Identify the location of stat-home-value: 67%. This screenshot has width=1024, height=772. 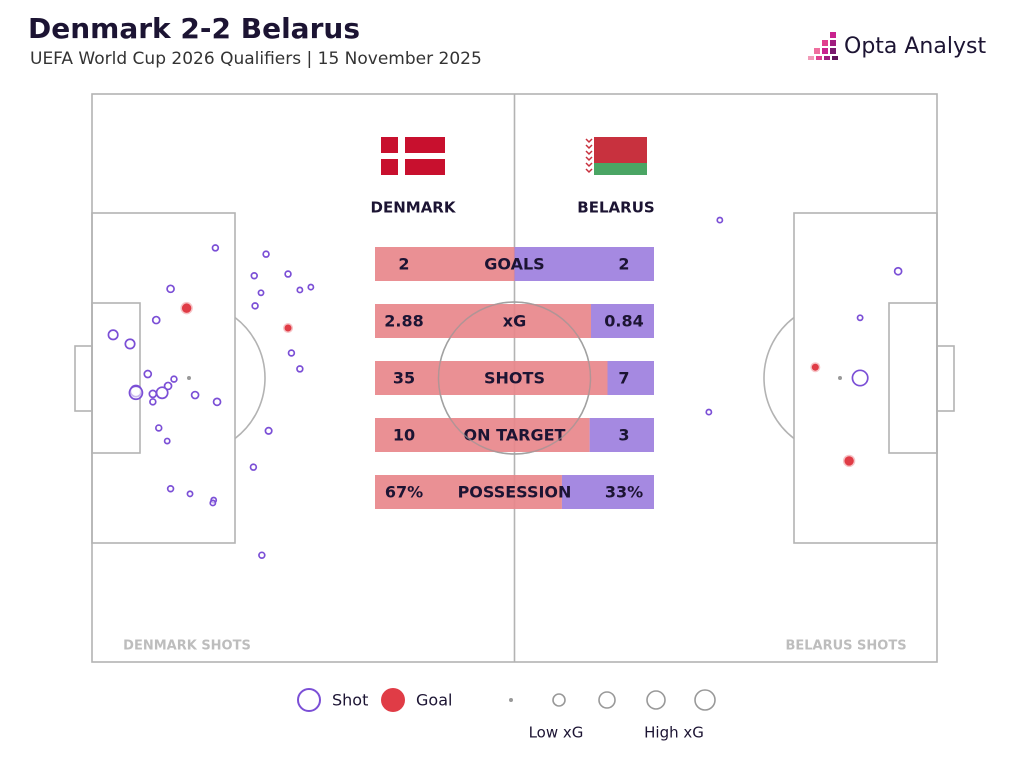
(404, 492).